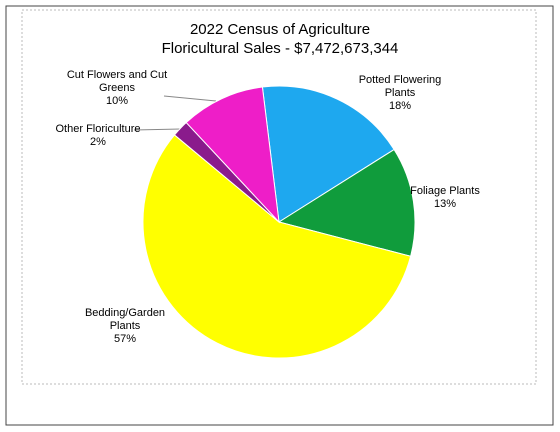  I want to click on slice-label: Foliage Plants 13%, so click(445, 198).